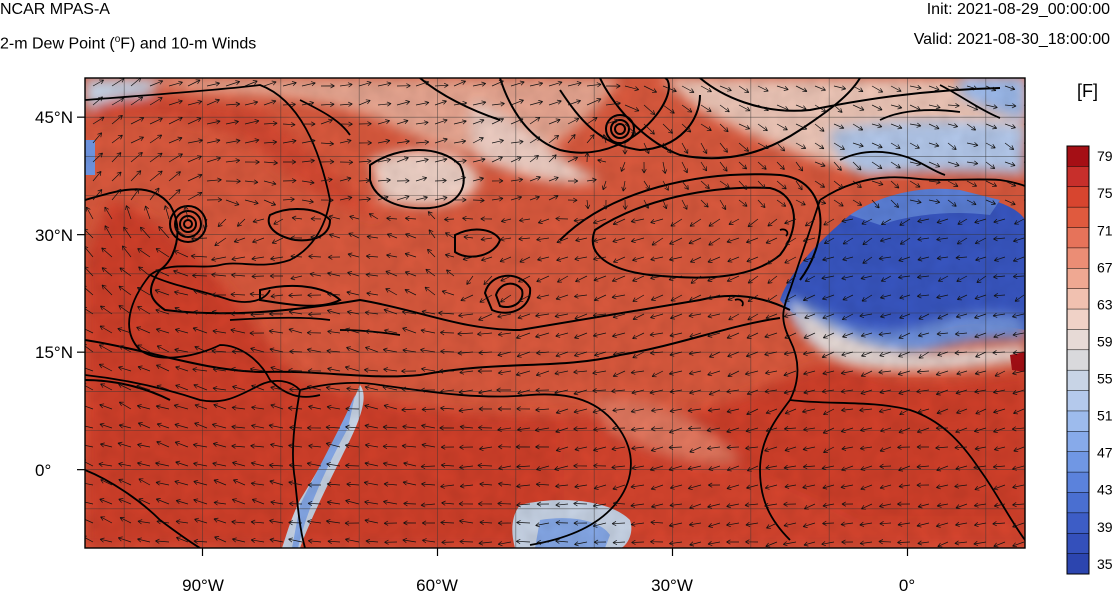  I want to click on colorbar-label: 47, so click(1105, 453).